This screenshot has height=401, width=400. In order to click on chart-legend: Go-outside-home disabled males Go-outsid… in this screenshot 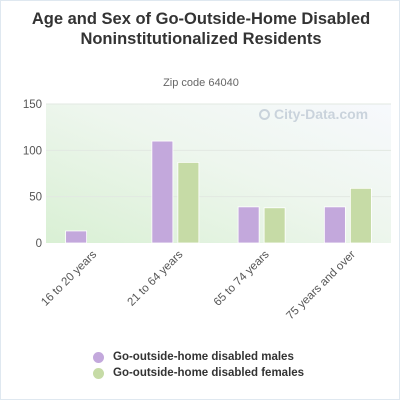, I will do `click(198, 365)`.